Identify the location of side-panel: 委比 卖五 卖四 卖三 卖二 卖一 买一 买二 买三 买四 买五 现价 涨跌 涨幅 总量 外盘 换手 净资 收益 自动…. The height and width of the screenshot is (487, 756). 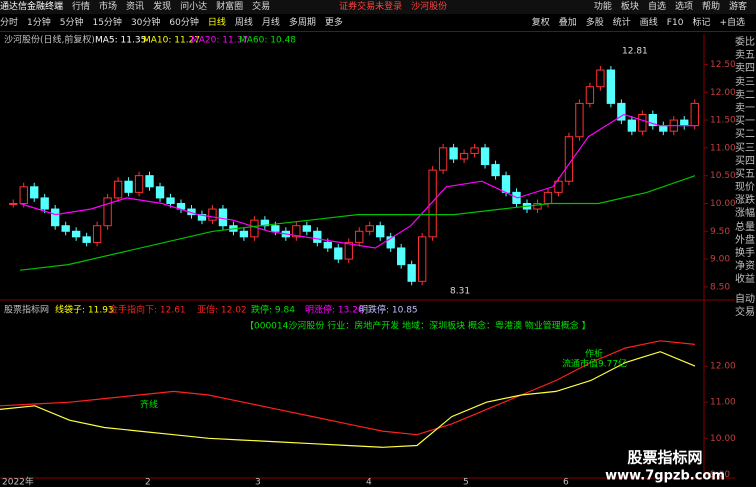
(745, 177).